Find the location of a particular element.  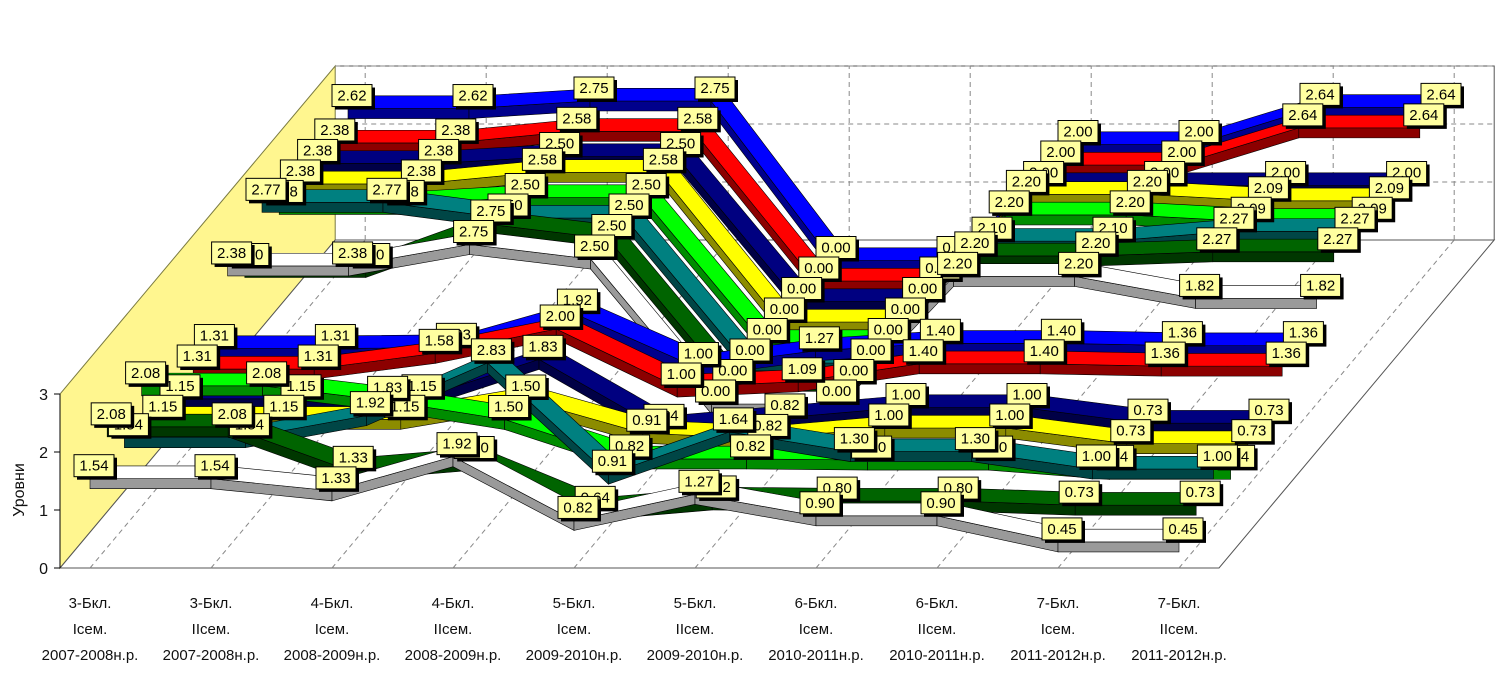

data-label: 2.27 is located at coordinates (1218, 240).